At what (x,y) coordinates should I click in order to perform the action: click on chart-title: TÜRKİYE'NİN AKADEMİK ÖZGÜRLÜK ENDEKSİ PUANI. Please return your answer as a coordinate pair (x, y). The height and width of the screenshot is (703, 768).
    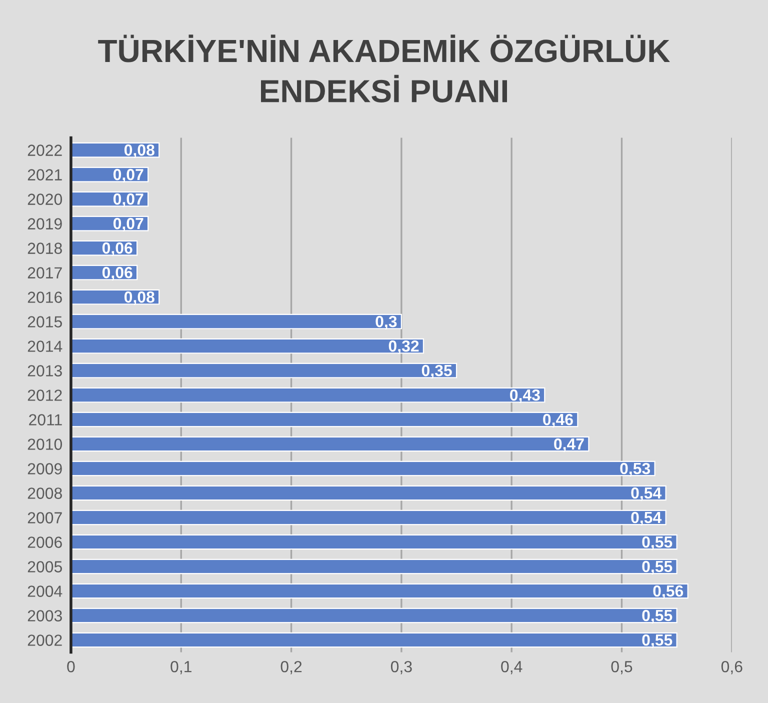
    Looking at the image, I should click on (384, 68).